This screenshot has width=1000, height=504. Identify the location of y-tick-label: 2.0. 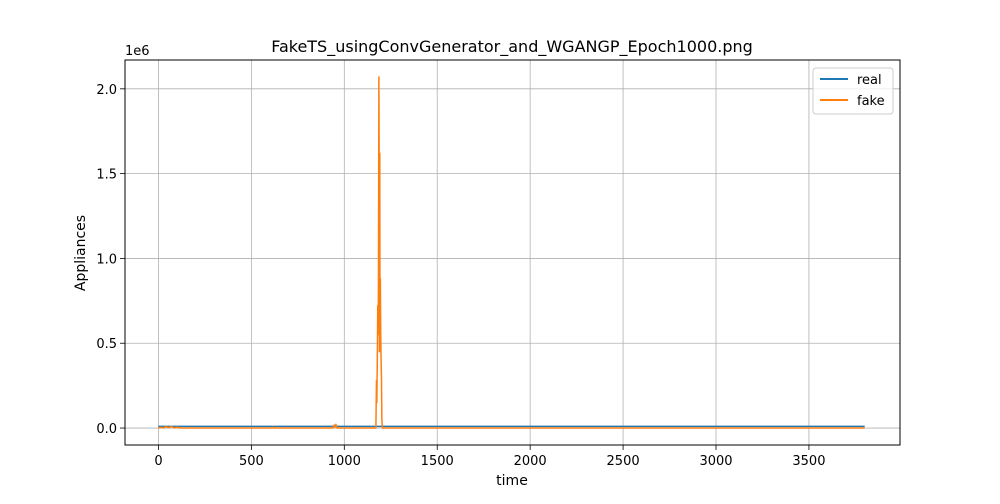
(106, 90).